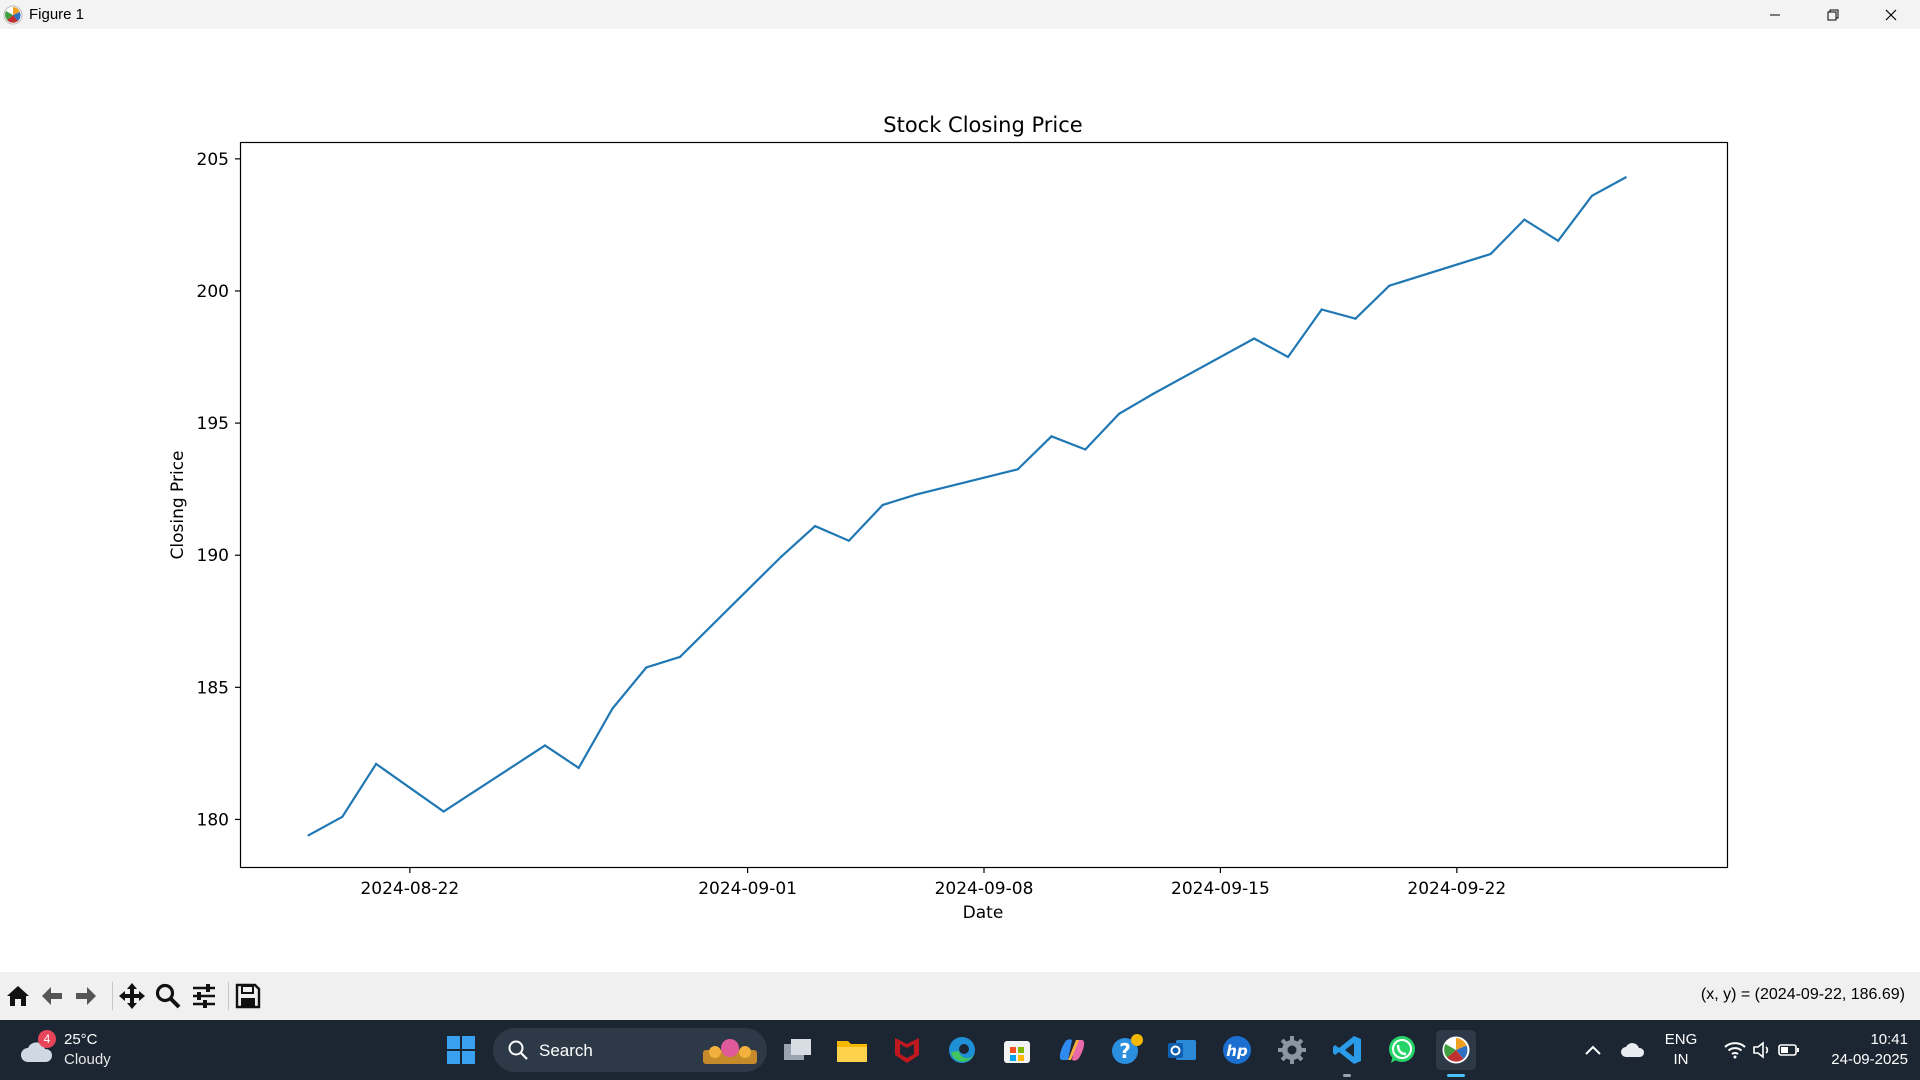  I want to click on x-tick-label: 2024-08-22, so click(409, 889).